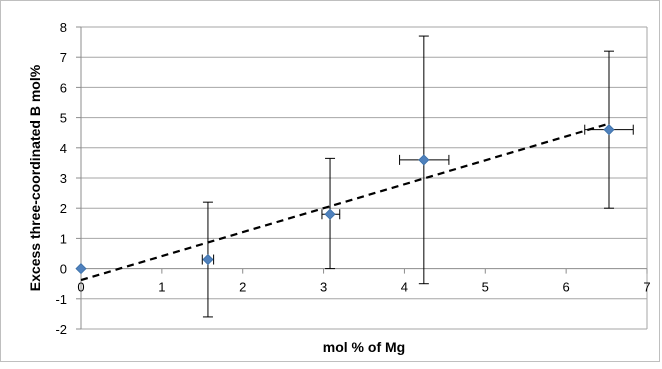 Image resolution: width=662 pixels, height=369 pixels. I want to click on y-axis-title: Excess three-coordinated B mol%, so click(35, 177).